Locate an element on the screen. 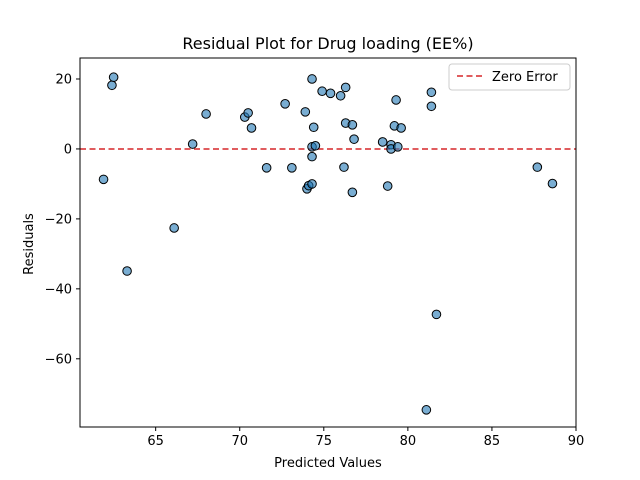 The image size is (640, 480). x-tick-label: 75 is located at coordinates (324, 441).